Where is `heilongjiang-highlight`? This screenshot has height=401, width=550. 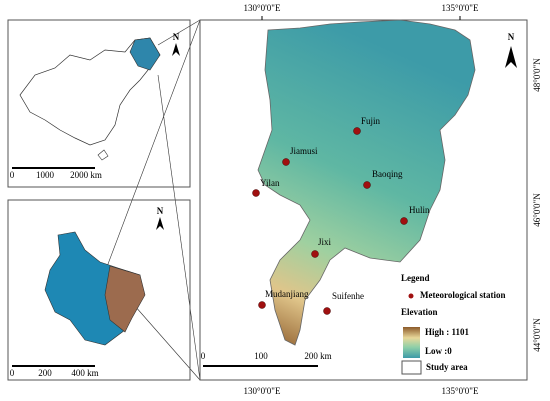 heilongjiang-highlight is located at coordinates (145, 54).